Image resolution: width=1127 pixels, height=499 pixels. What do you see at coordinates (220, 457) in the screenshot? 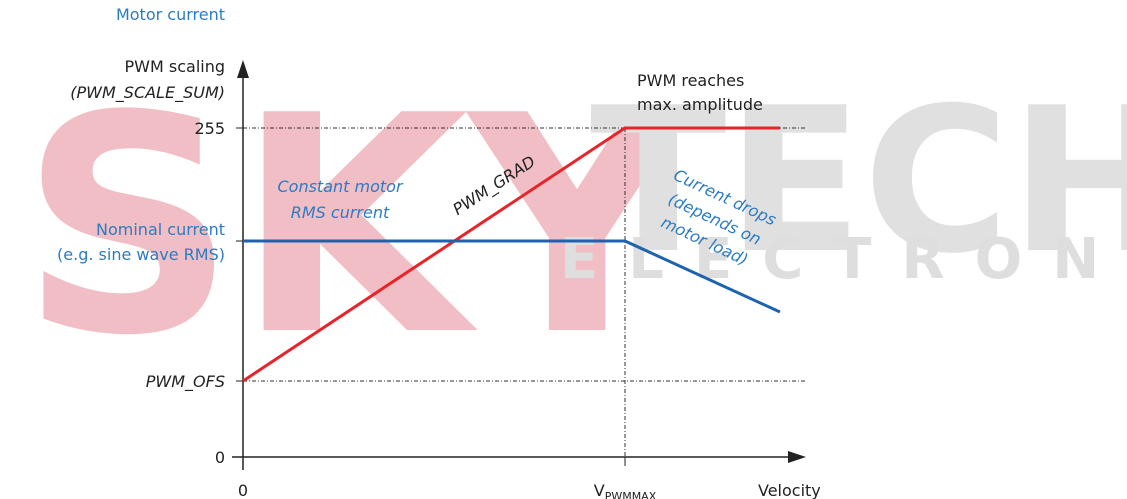
I see `y-label: 0` at bounding box center [220, 457].